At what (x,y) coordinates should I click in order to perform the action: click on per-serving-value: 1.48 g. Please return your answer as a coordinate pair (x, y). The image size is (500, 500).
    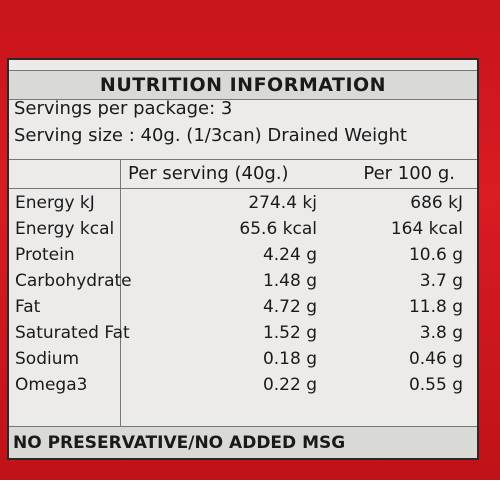
    Looking at the image, I should click on (289, 281).